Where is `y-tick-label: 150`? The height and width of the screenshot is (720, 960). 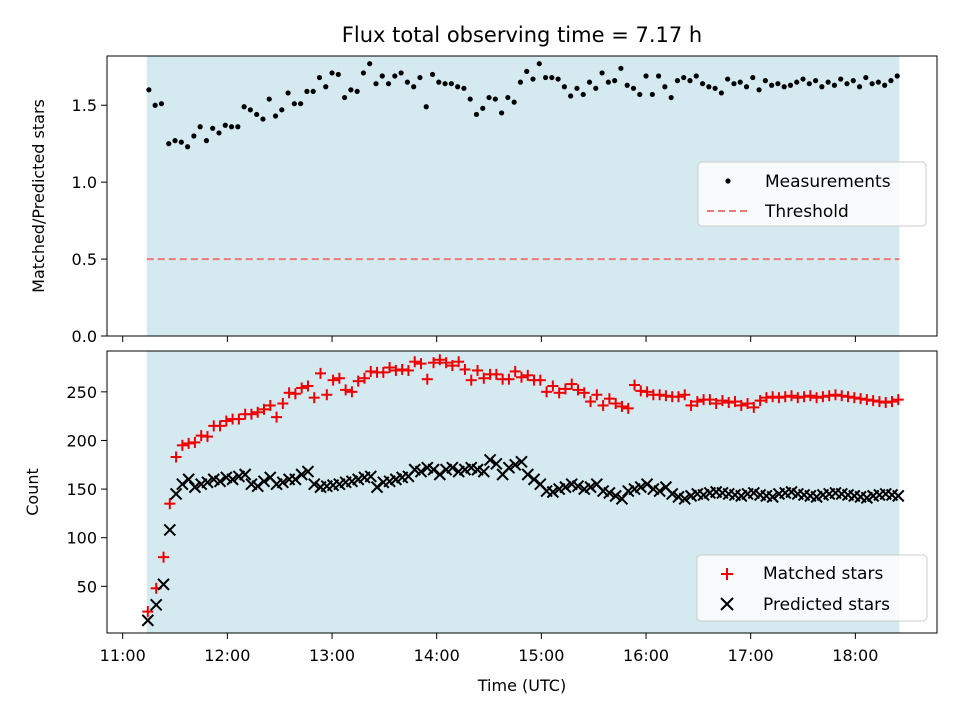 y-tick-label: 150 is located at coordinates (81, 489).